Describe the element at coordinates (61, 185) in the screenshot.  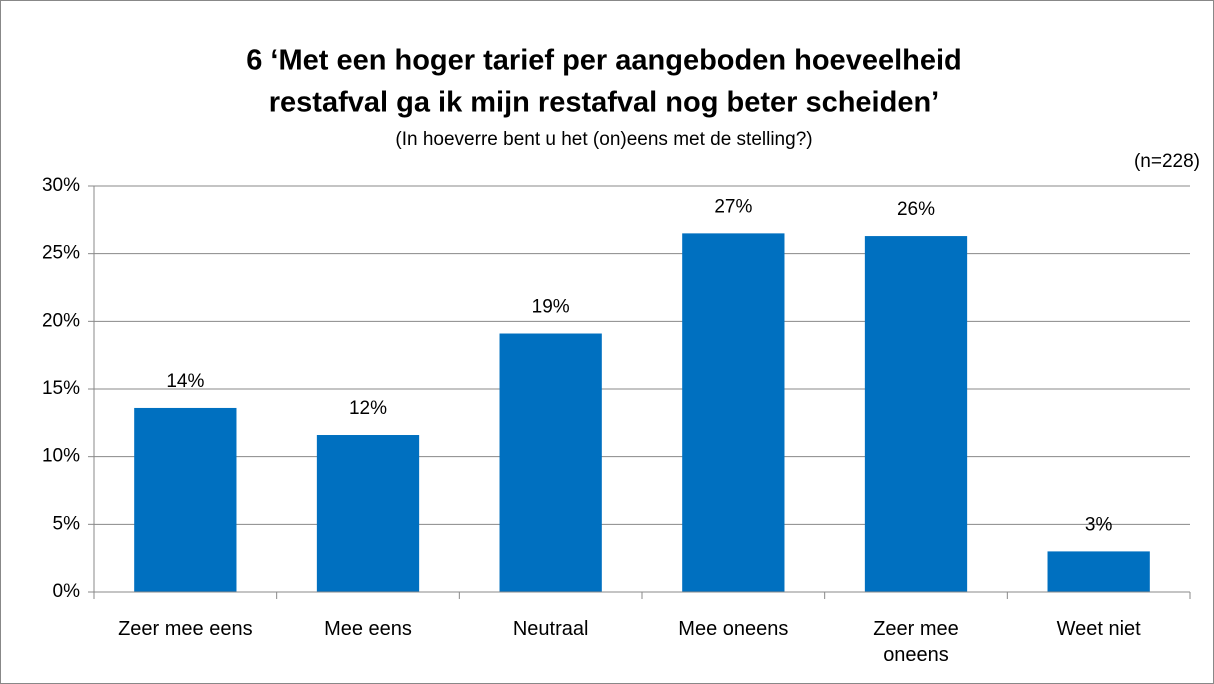
I see `y-tick-label: 30%` at that location.